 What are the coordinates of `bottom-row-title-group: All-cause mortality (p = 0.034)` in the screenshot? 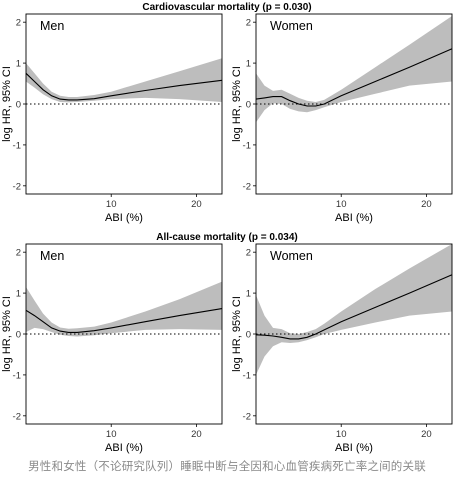 It's located at (226, 237).